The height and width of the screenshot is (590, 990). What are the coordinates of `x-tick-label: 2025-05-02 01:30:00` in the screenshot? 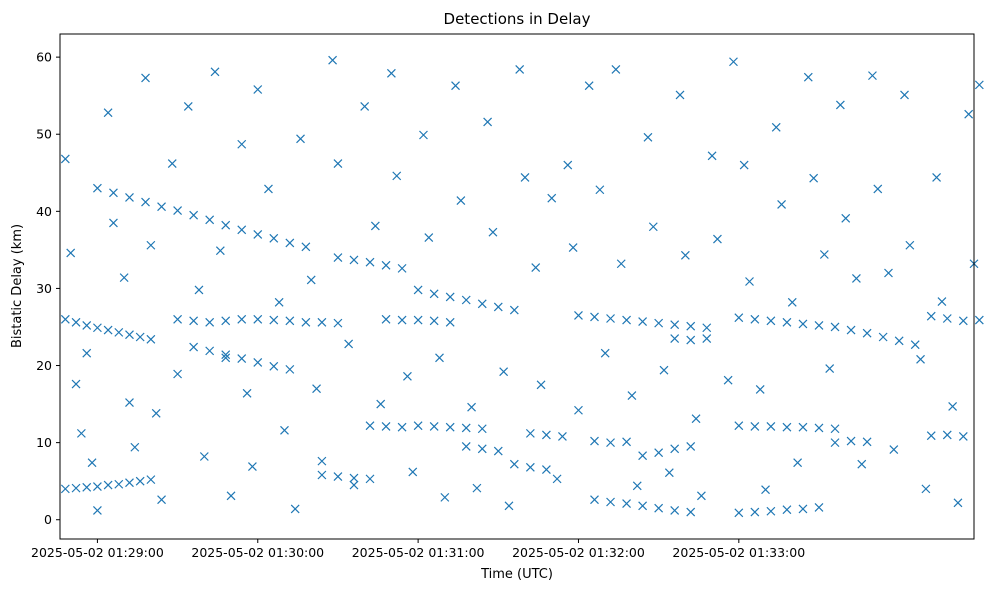 It's located at (257, 552).